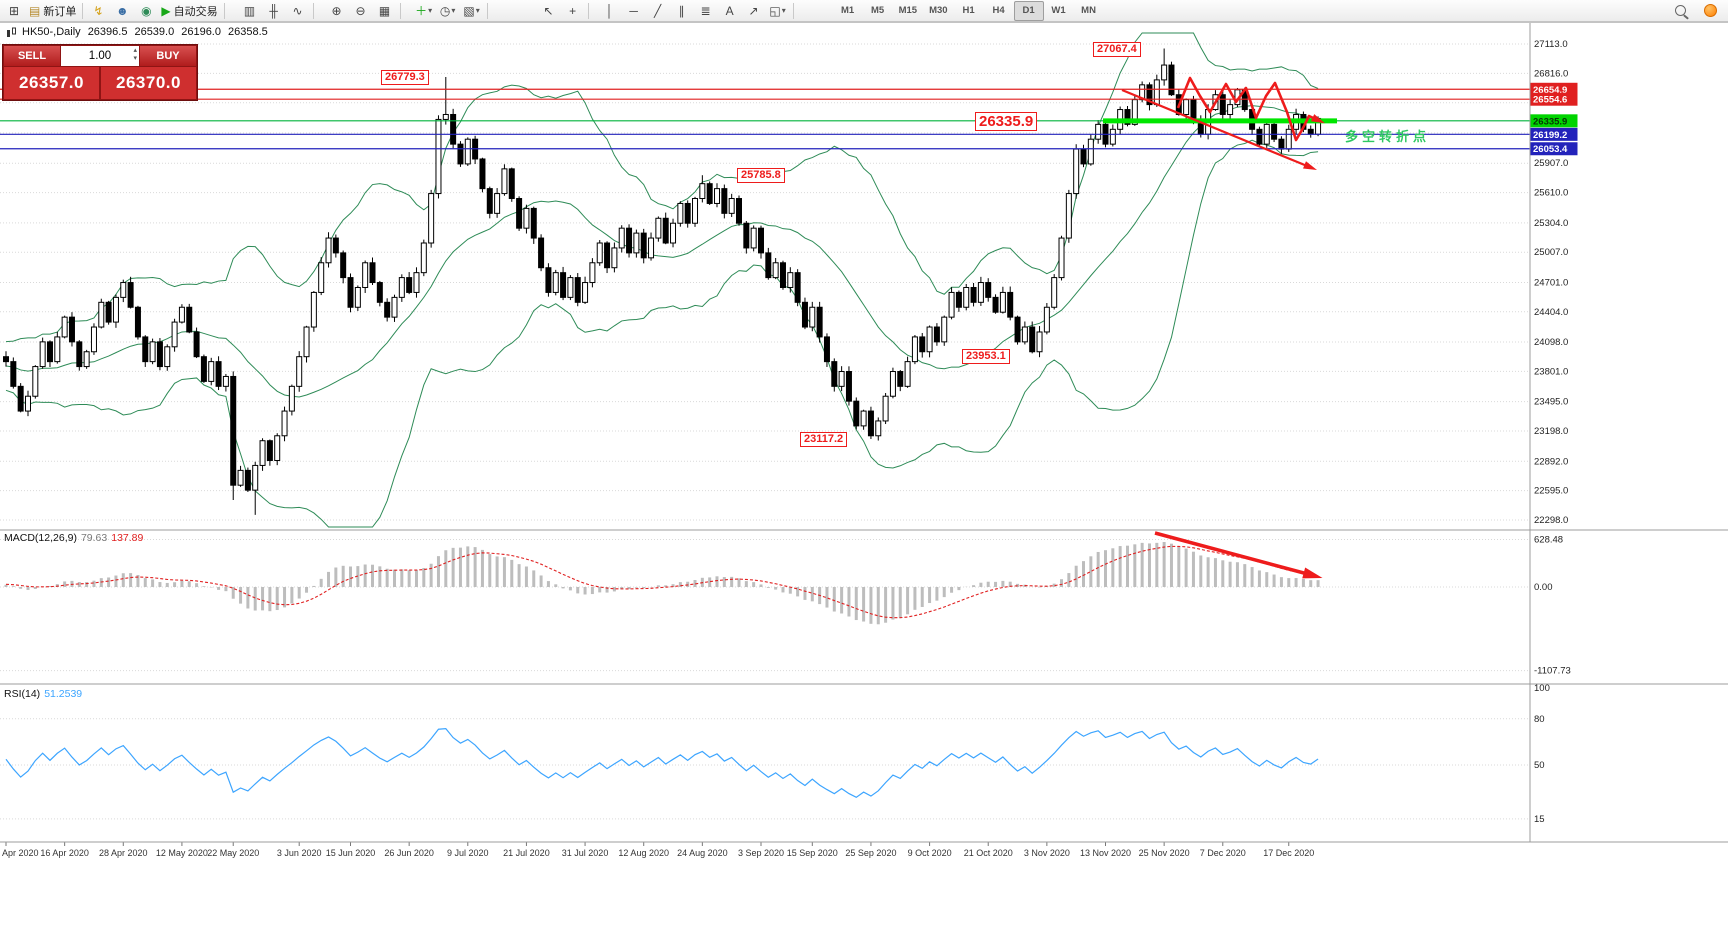  What do you see at coordinates (986, 357) in the screenshot?
I see `price-callout: 23953.1` at bounding box center [986, 357].